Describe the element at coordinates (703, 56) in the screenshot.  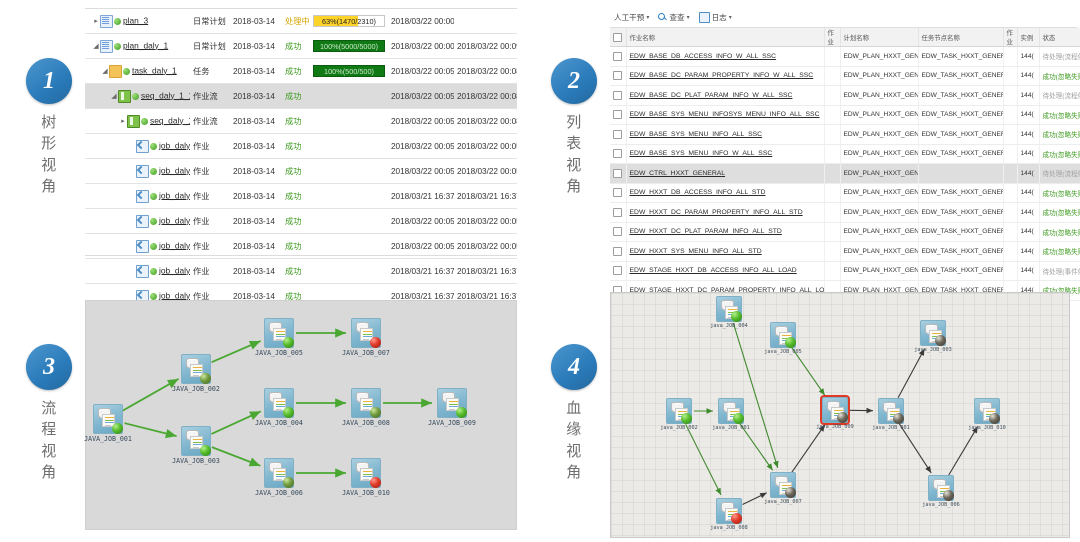
I see `job-name-link: EDW_BASE_DB_ACCESS_INFO_W_ALL_SSC` at that location.